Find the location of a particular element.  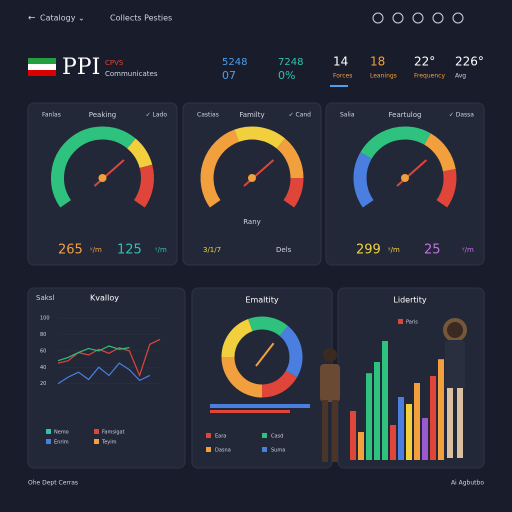

gauge-card is located at coordinates (405, 184).